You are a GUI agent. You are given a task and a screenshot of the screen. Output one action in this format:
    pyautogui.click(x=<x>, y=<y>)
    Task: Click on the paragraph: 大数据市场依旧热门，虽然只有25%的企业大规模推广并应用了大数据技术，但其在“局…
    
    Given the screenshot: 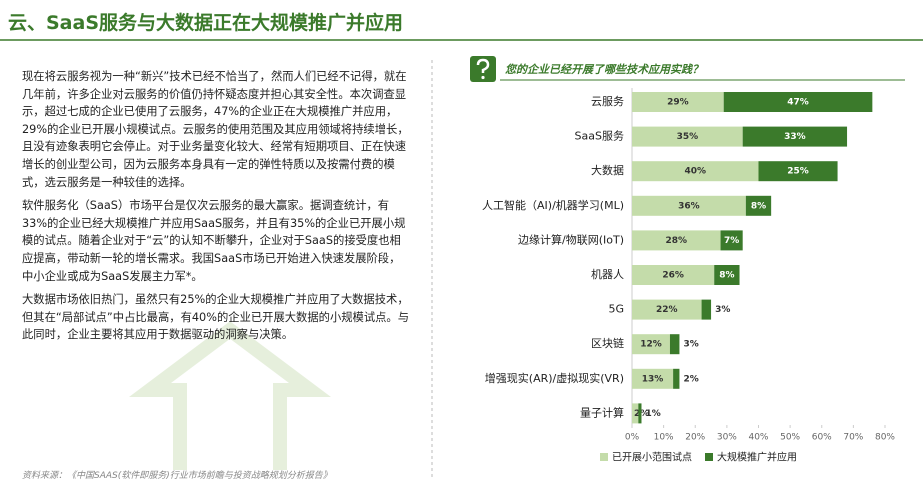 What is the action you would take?
    pyautogui.click(x=216, y=317)
    